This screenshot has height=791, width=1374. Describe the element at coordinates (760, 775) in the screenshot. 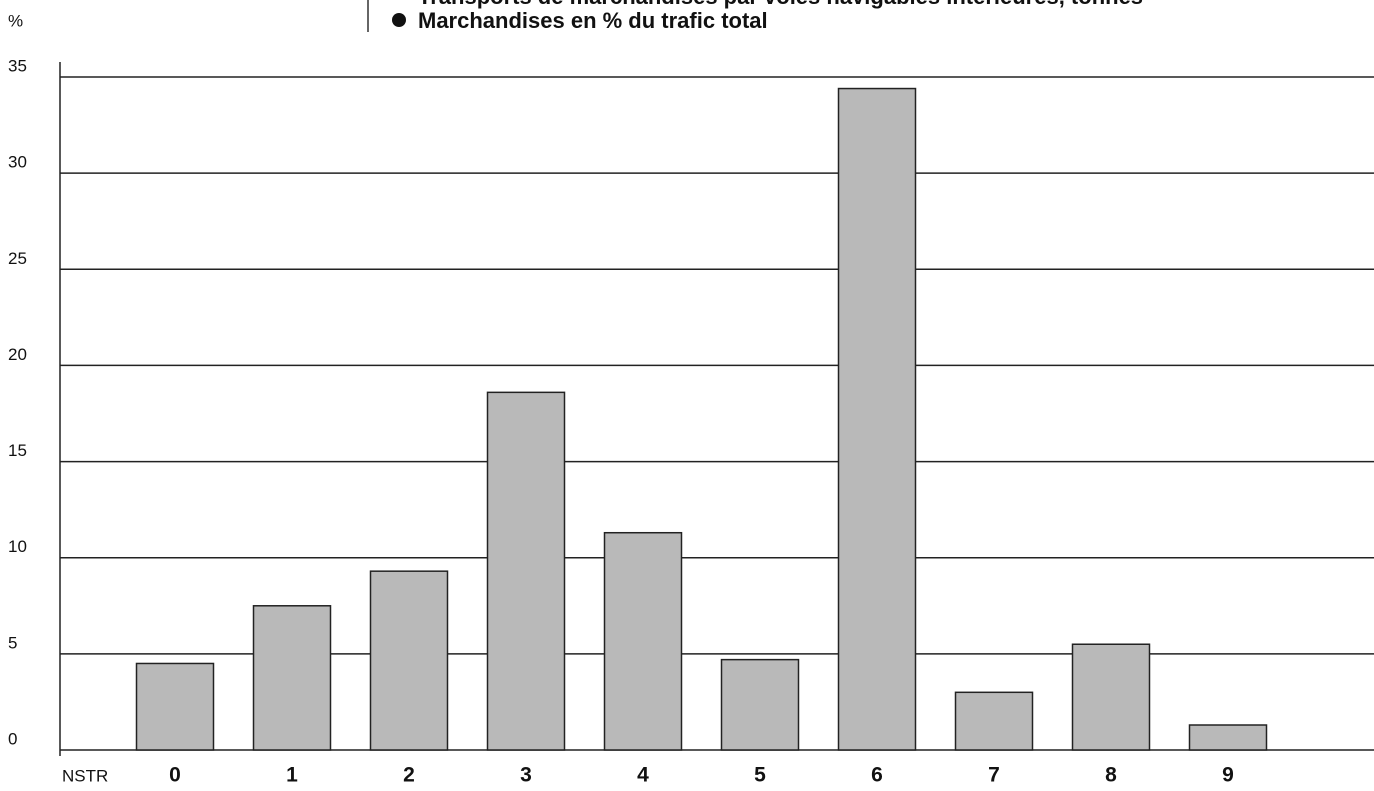

I see `x-tick-label: 5` at that location.